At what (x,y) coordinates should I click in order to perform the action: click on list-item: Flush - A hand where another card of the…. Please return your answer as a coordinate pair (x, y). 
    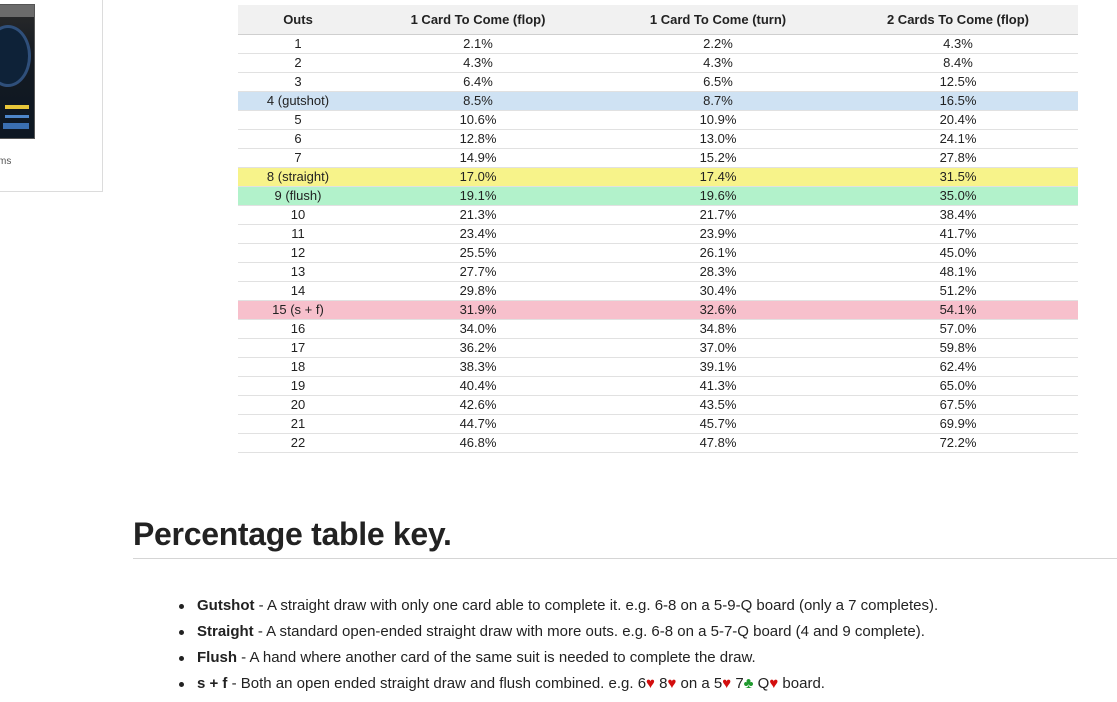
    Looking at the image, I should click on (558, 660).